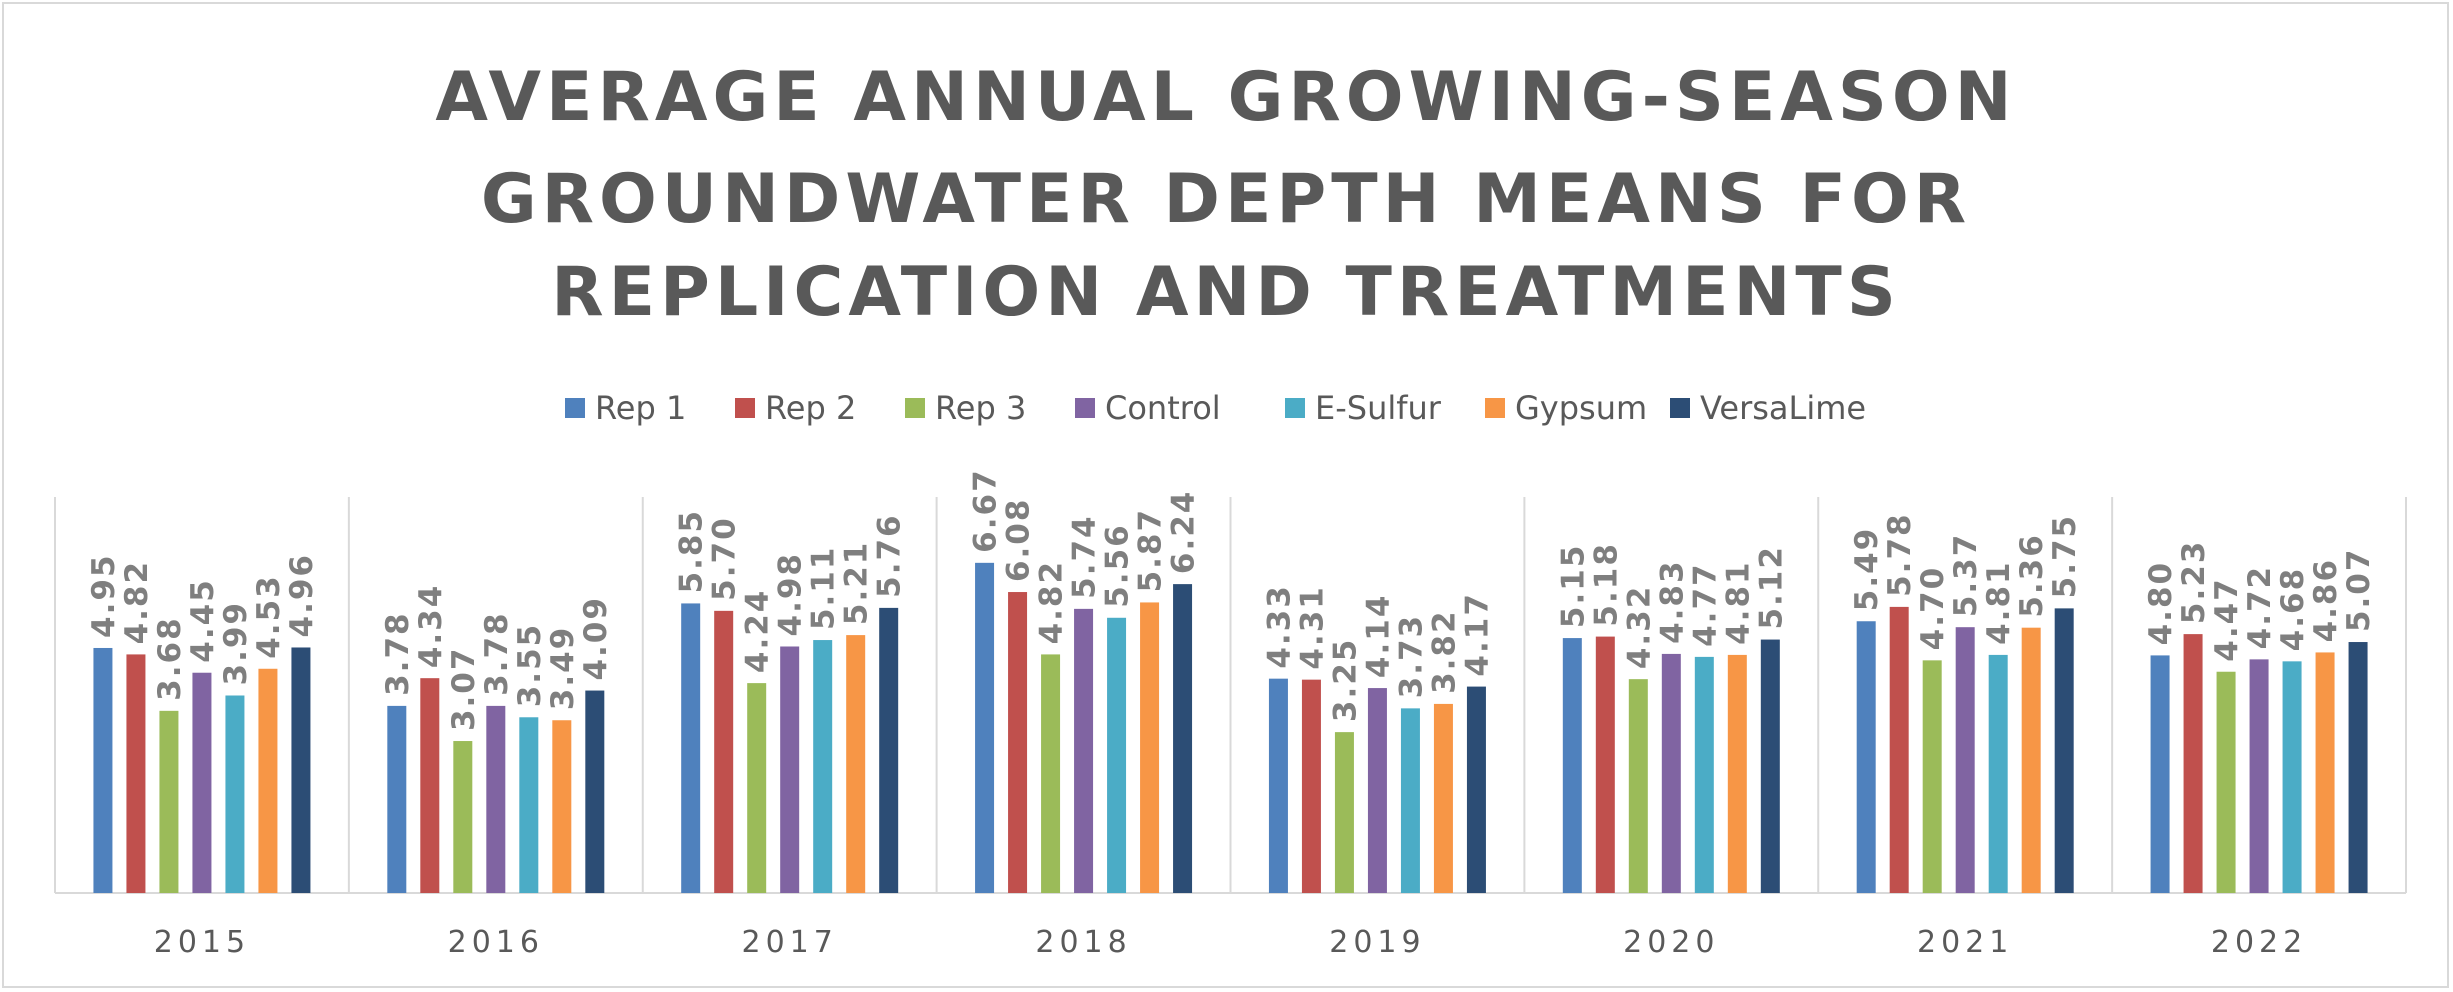 The image size is (2453, 992). What do you see at coordinates (1226, 199) in the screenshot?
I see `chart-title-line-2: GROUNDWATER DEPTH MEANS FOR` at bounding box center [1226, 199].